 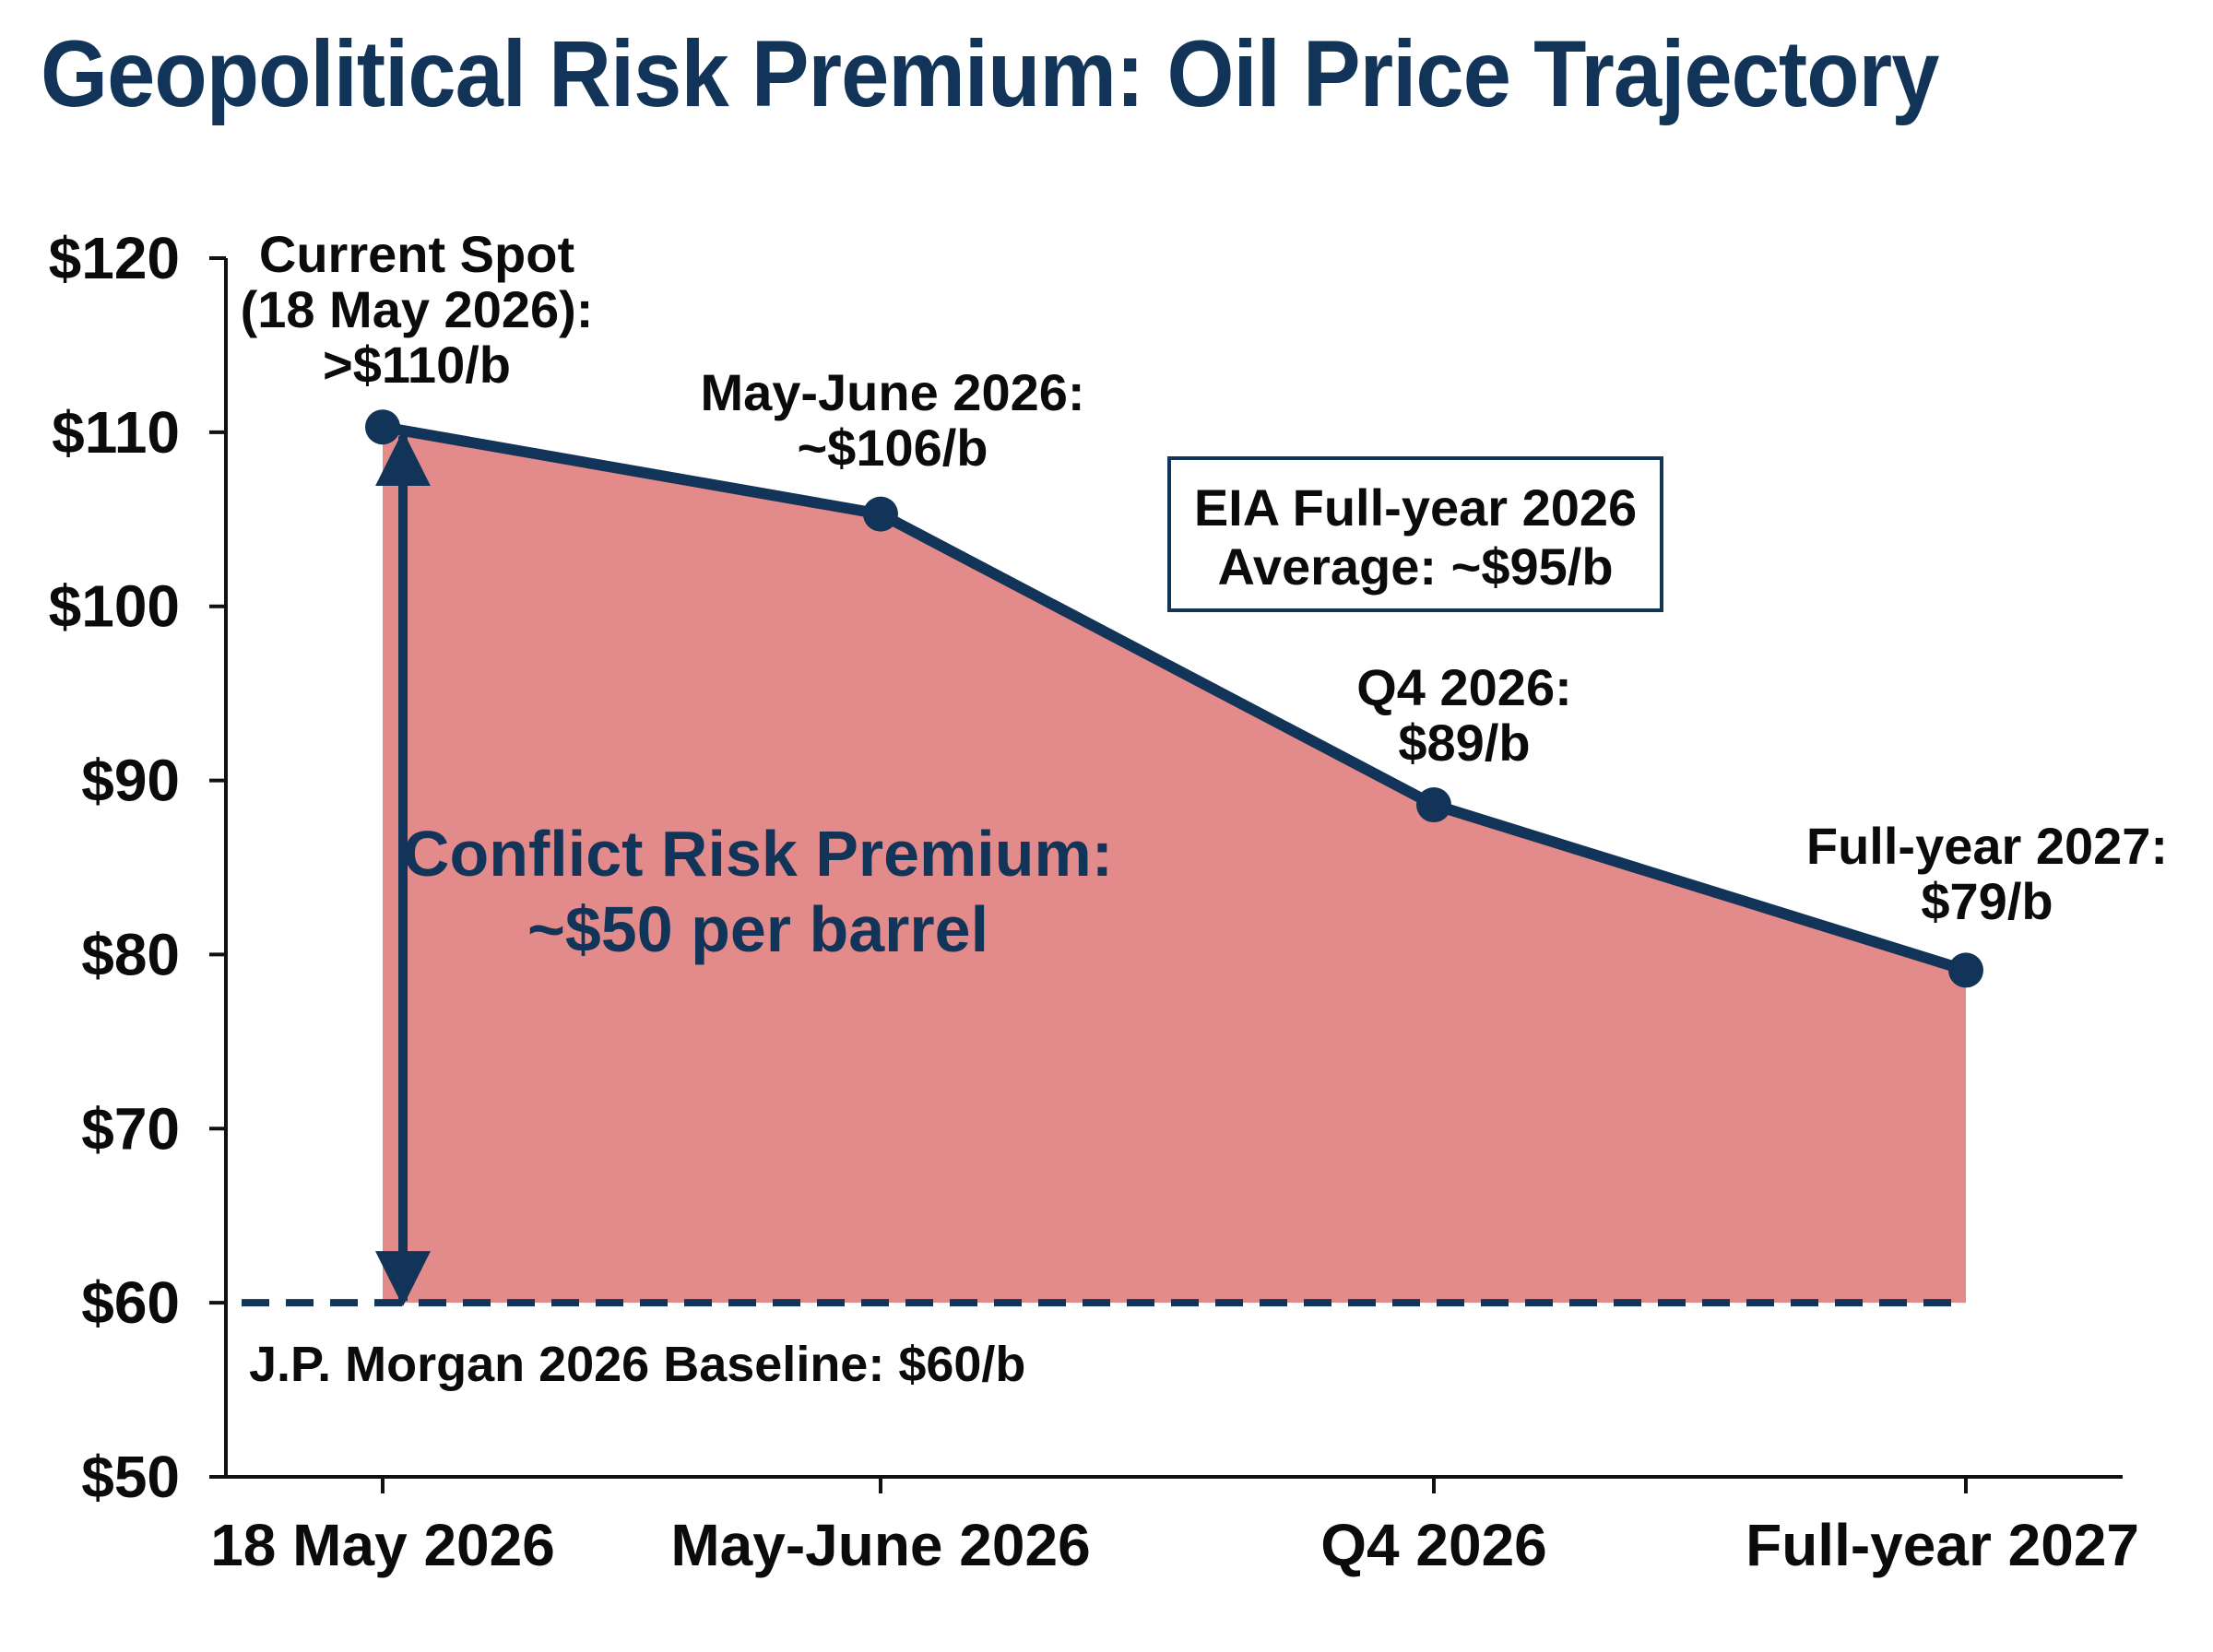 What do you see at coordinates (1415, 507) in the screenshot?
I see `callout-text: EIA Full-year 2026` at bounding box center [1415, 507].